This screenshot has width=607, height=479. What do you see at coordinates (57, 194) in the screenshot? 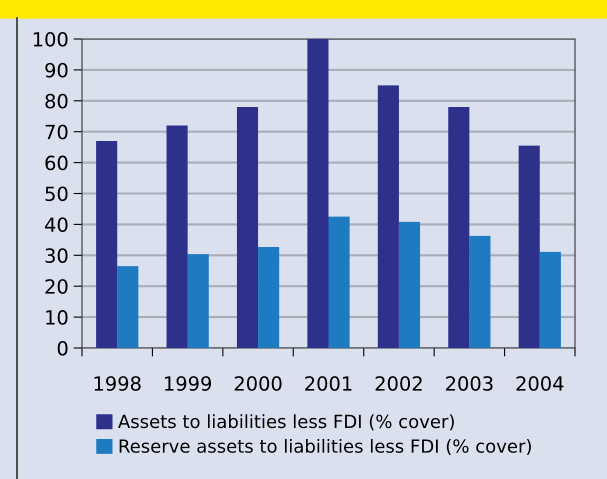
I see `y-tick-label: 50` at bounding box center [57, 194].